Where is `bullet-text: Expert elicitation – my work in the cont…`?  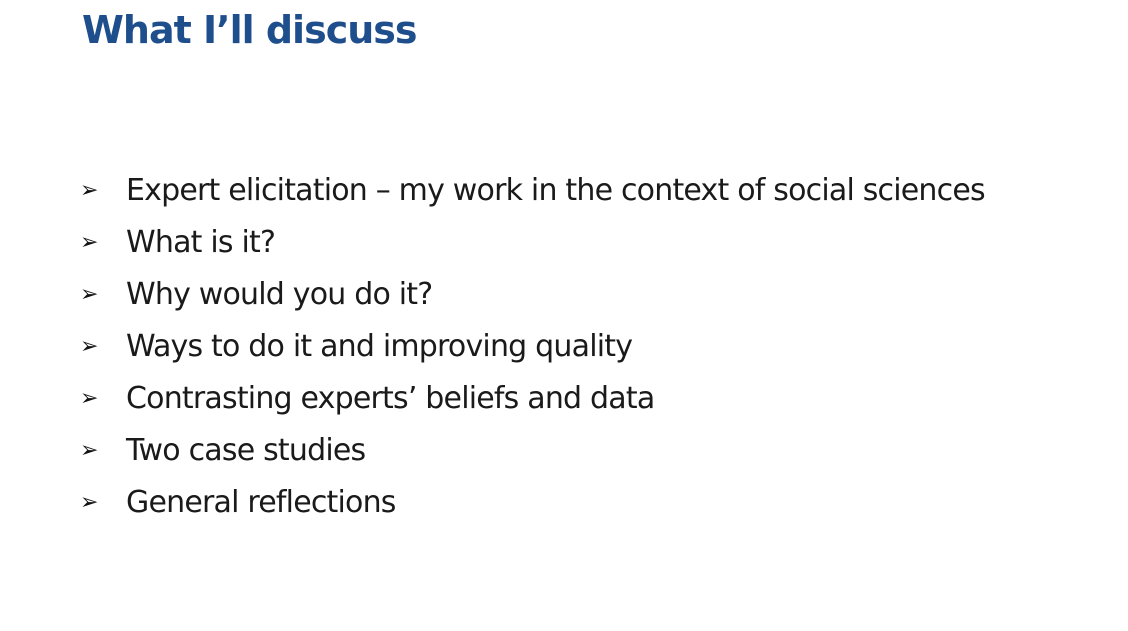 bullet-text: Expert elicitation – my work in the cont… is located at coordinates (556, 190).